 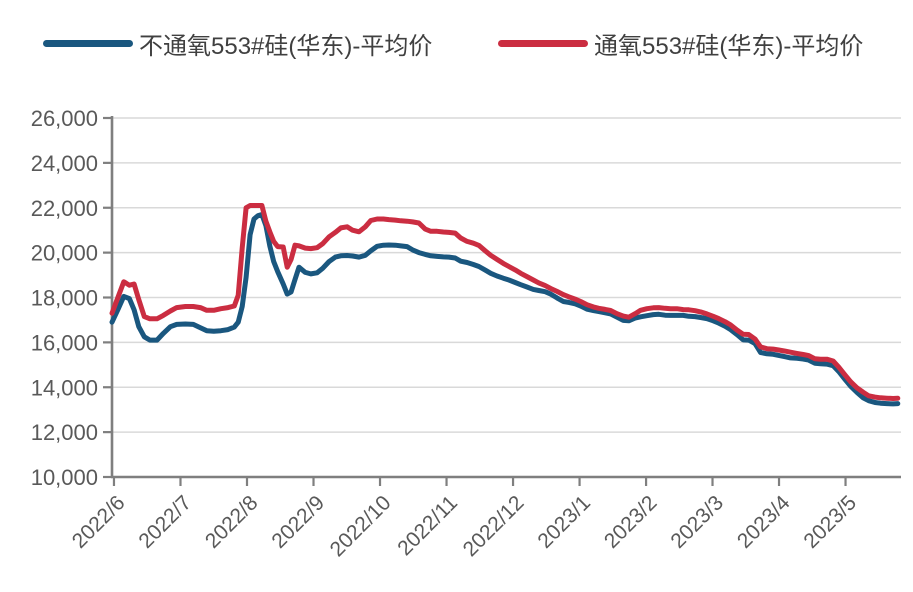 What do you see at coordinates (64, 477) in the screenshot?
I see `y-axis-label: 10,000` at bounding box center [64, 477].